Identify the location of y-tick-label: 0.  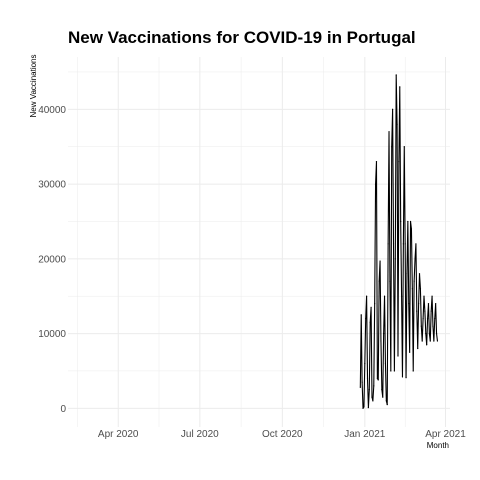
(63, 409).